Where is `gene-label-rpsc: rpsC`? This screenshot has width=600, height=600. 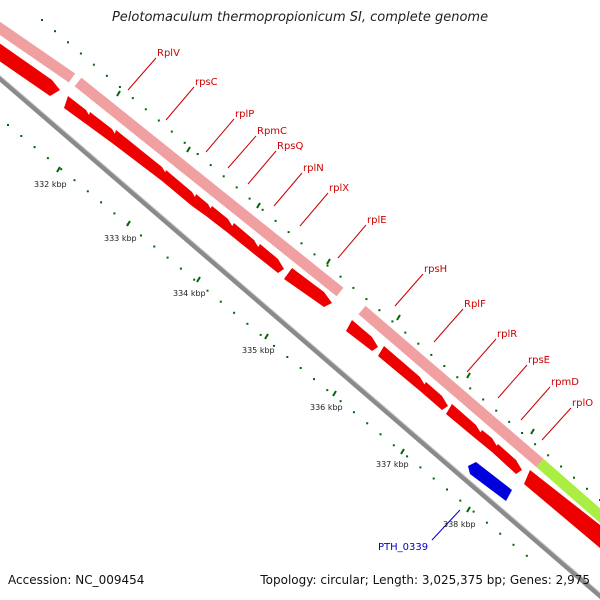
gene-label-rpsc: rpsC is located at coordinates (206, 82).